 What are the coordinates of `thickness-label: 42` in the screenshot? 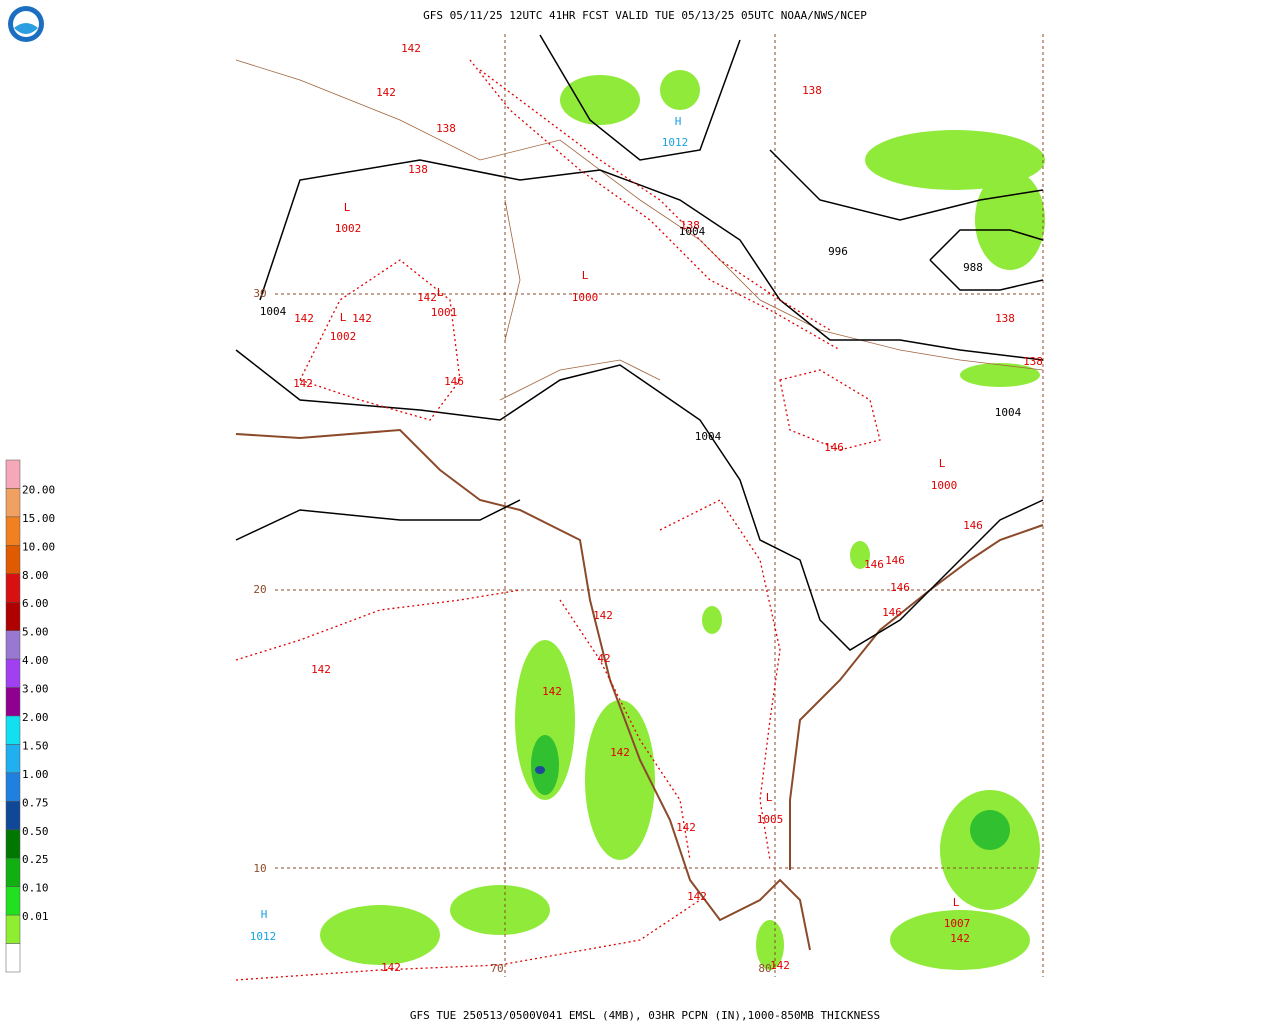 It's located at (603, 658).